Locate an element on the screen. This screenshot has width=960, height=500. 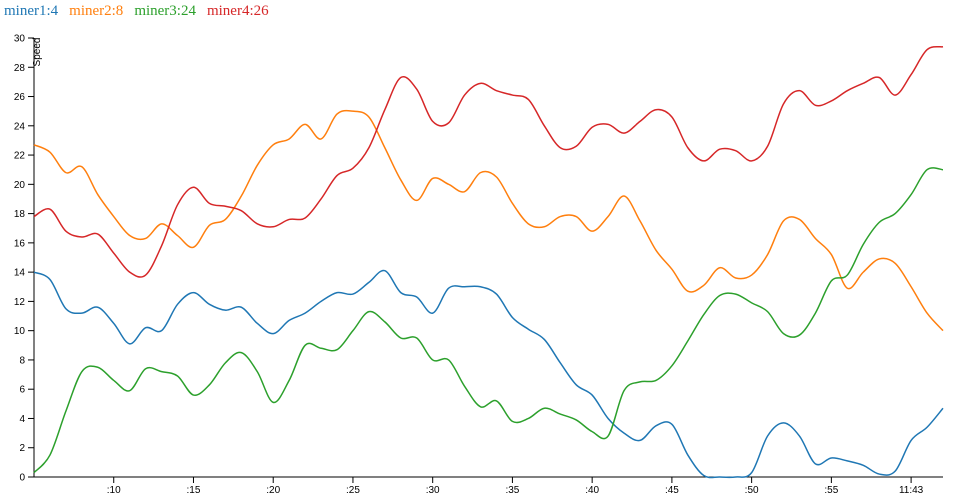
y-tick-label: 2 is located at coordinates (22, 448).